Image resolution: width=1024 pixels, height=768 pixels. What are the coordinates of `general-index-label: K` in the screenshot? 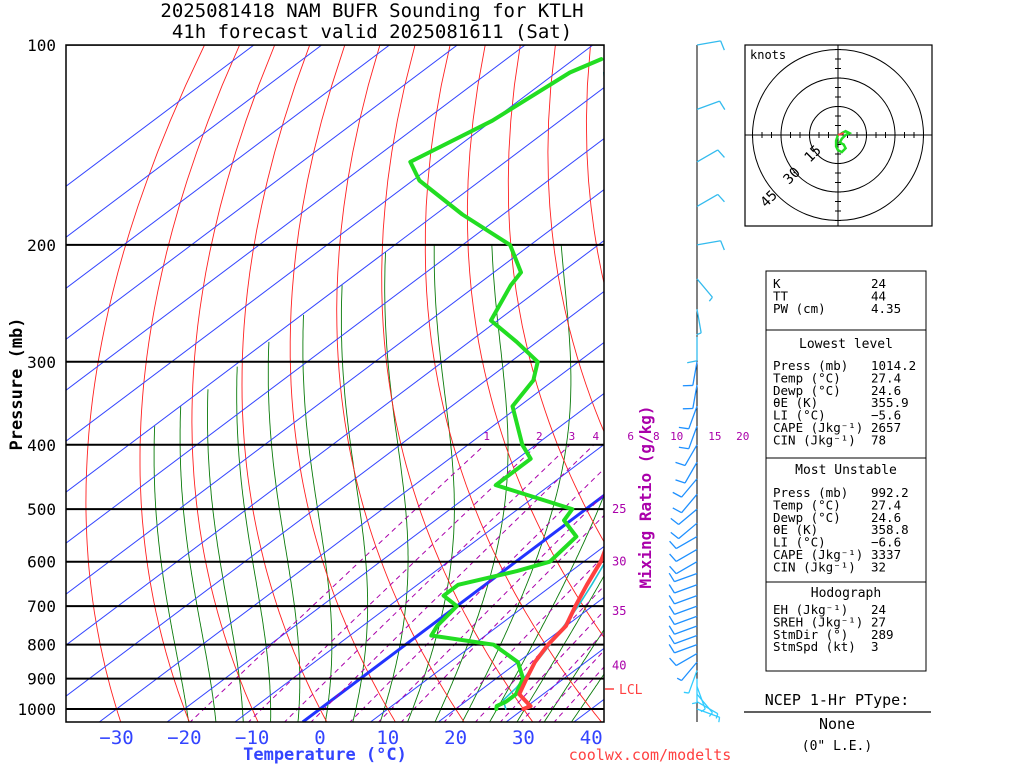 It's located at (777, 283).